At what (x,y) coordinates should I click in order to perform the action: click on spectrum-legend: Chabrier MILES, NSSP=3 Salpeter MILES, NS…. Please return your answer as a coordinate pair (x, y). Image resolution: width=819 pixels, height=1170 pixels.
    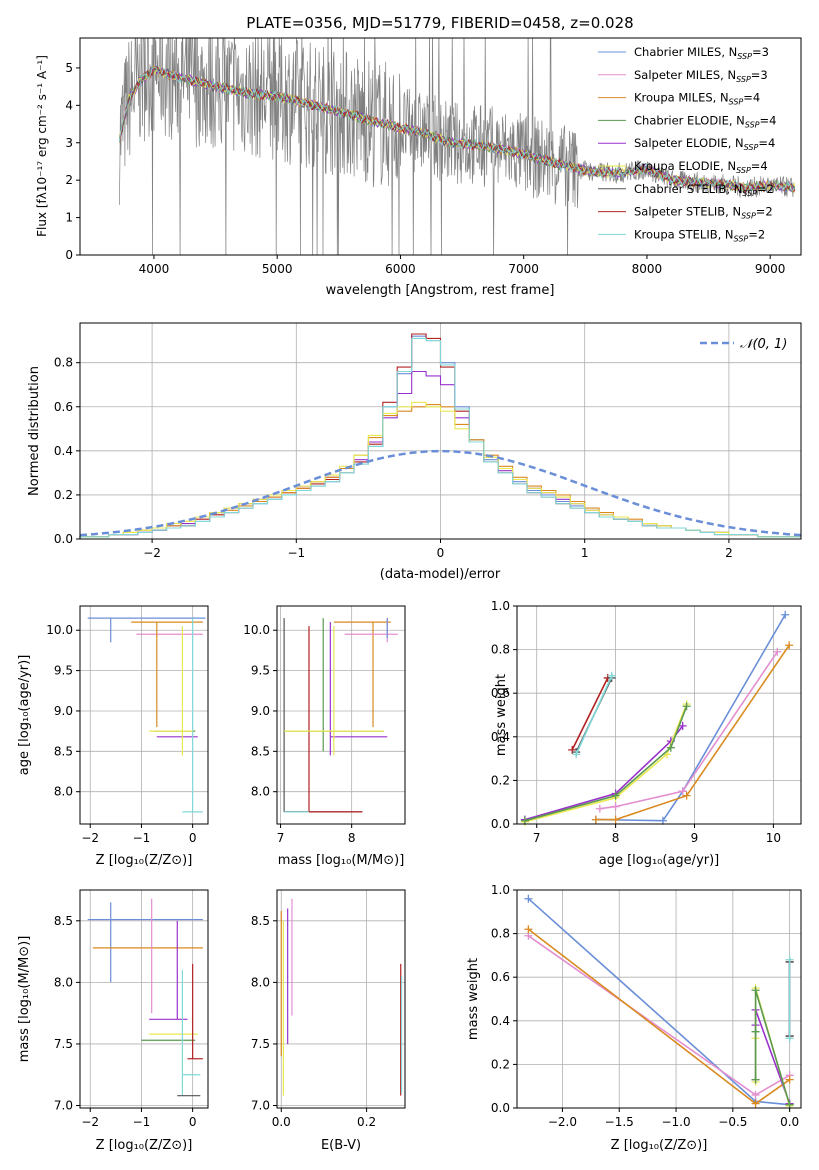
    Looking at the image, I should click on (687, 144).